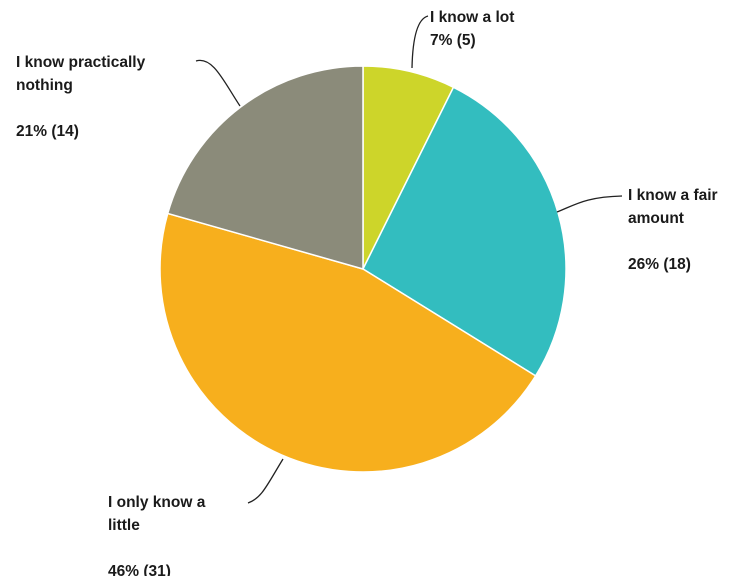 The image size is (755, 576). I want to click on slice-label-line: 26% (18), so click(659, 264).